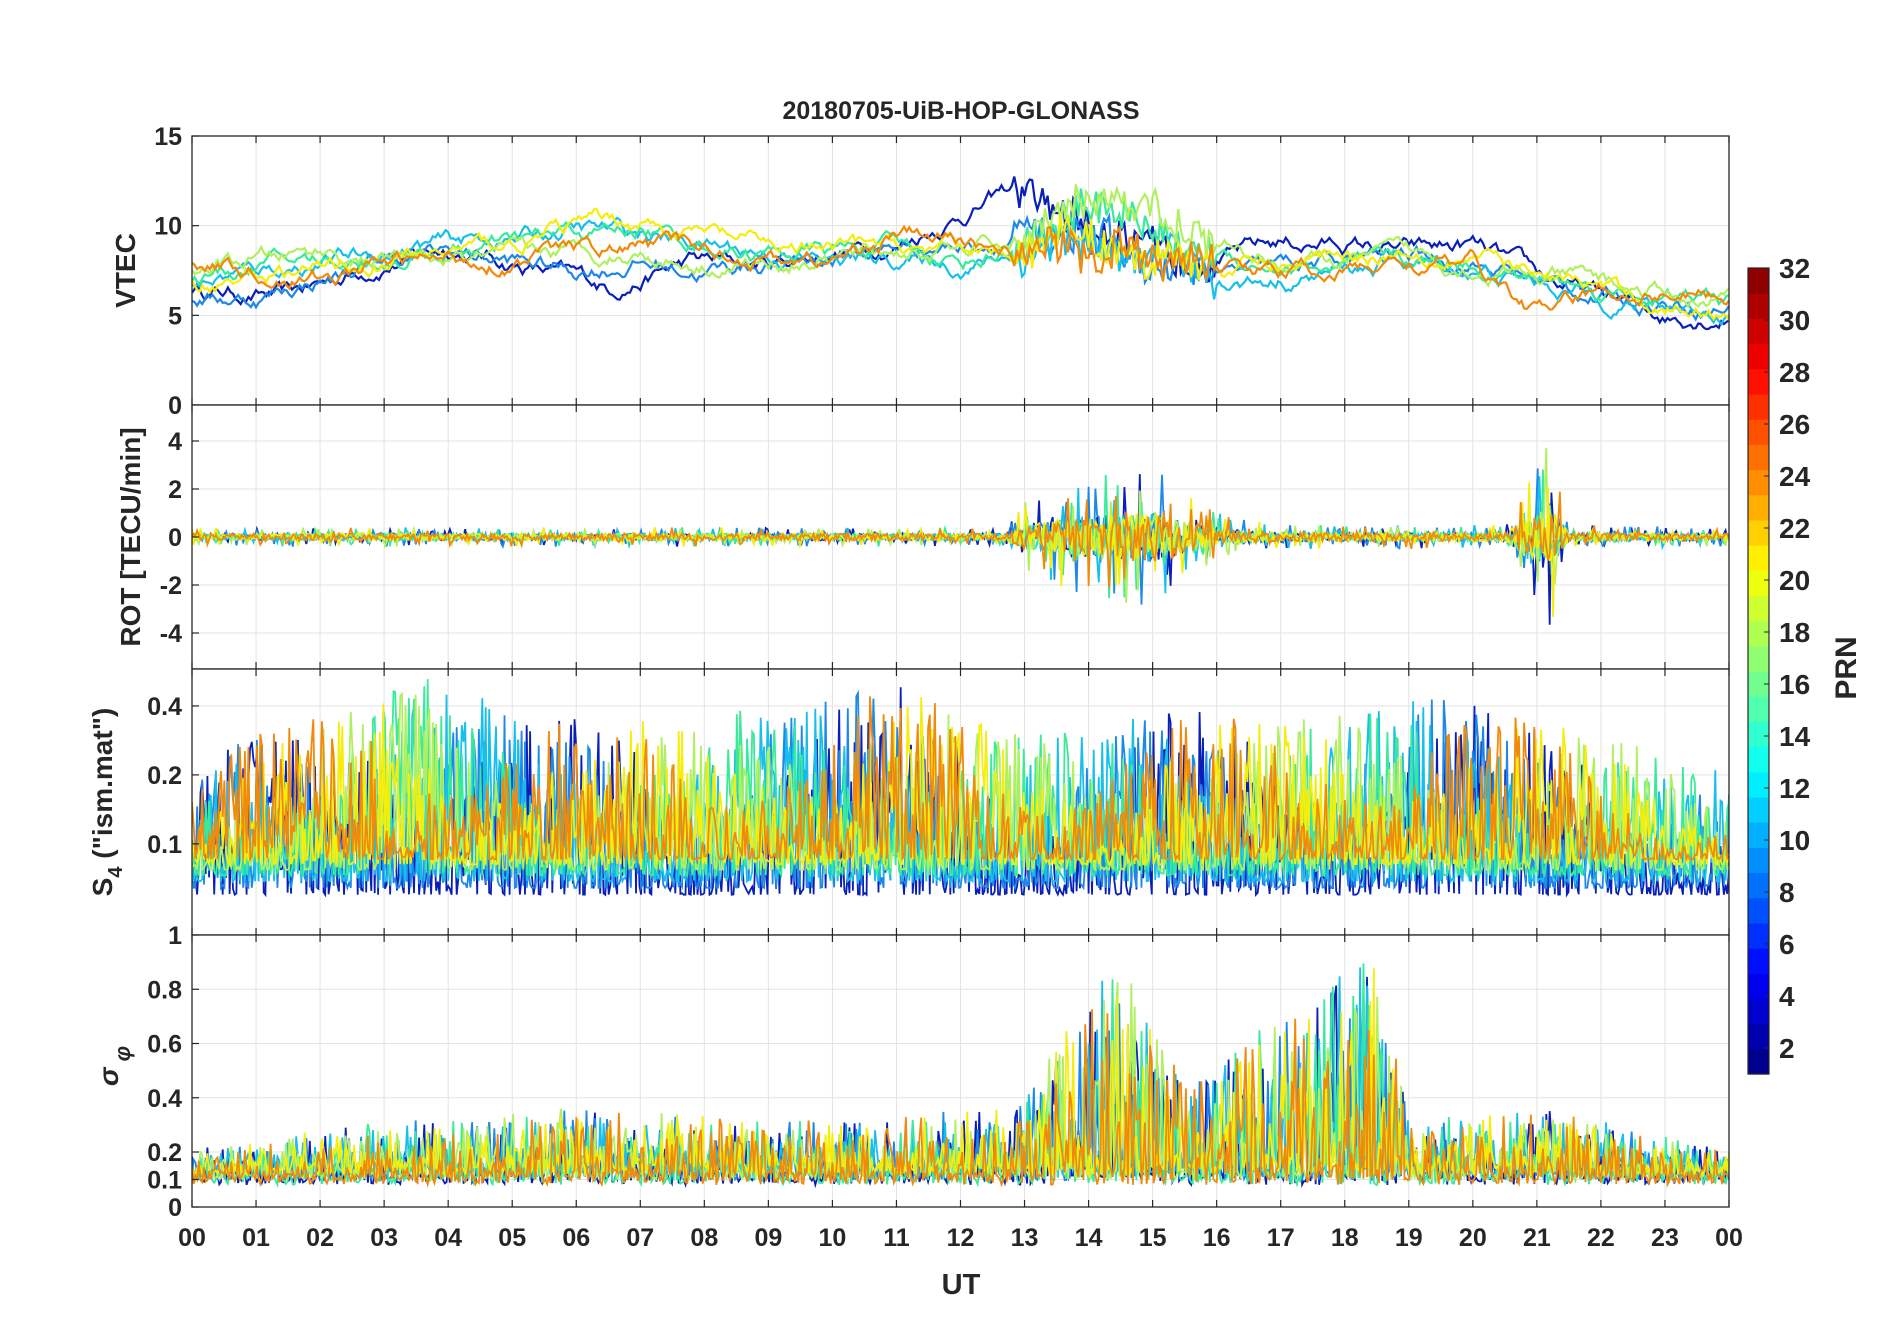 Image resolution: width=1902 pixels, height=1330 pixels. Describe the element at coordinates (1665, 1238) in the screenshot. I see `x-tick-label: 23` at that location.